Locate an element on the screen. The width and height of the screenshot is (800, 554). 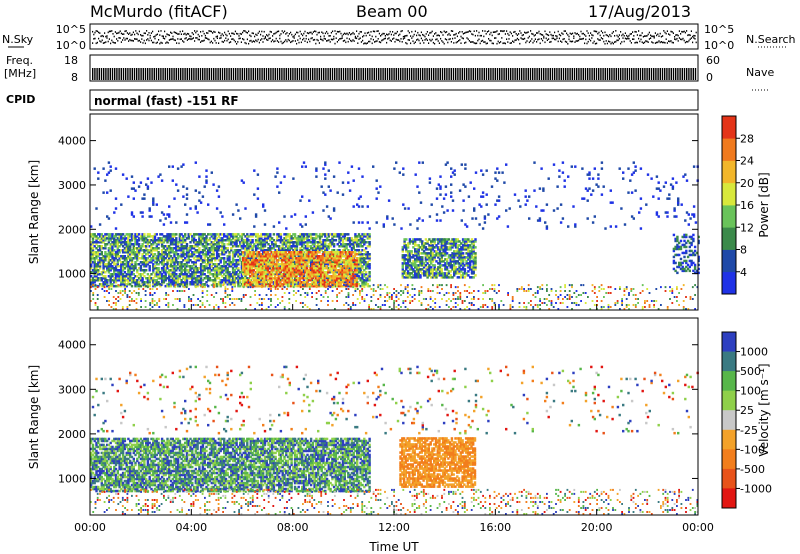
nsky-label: N.Sky is located at coordinates (18, 39).